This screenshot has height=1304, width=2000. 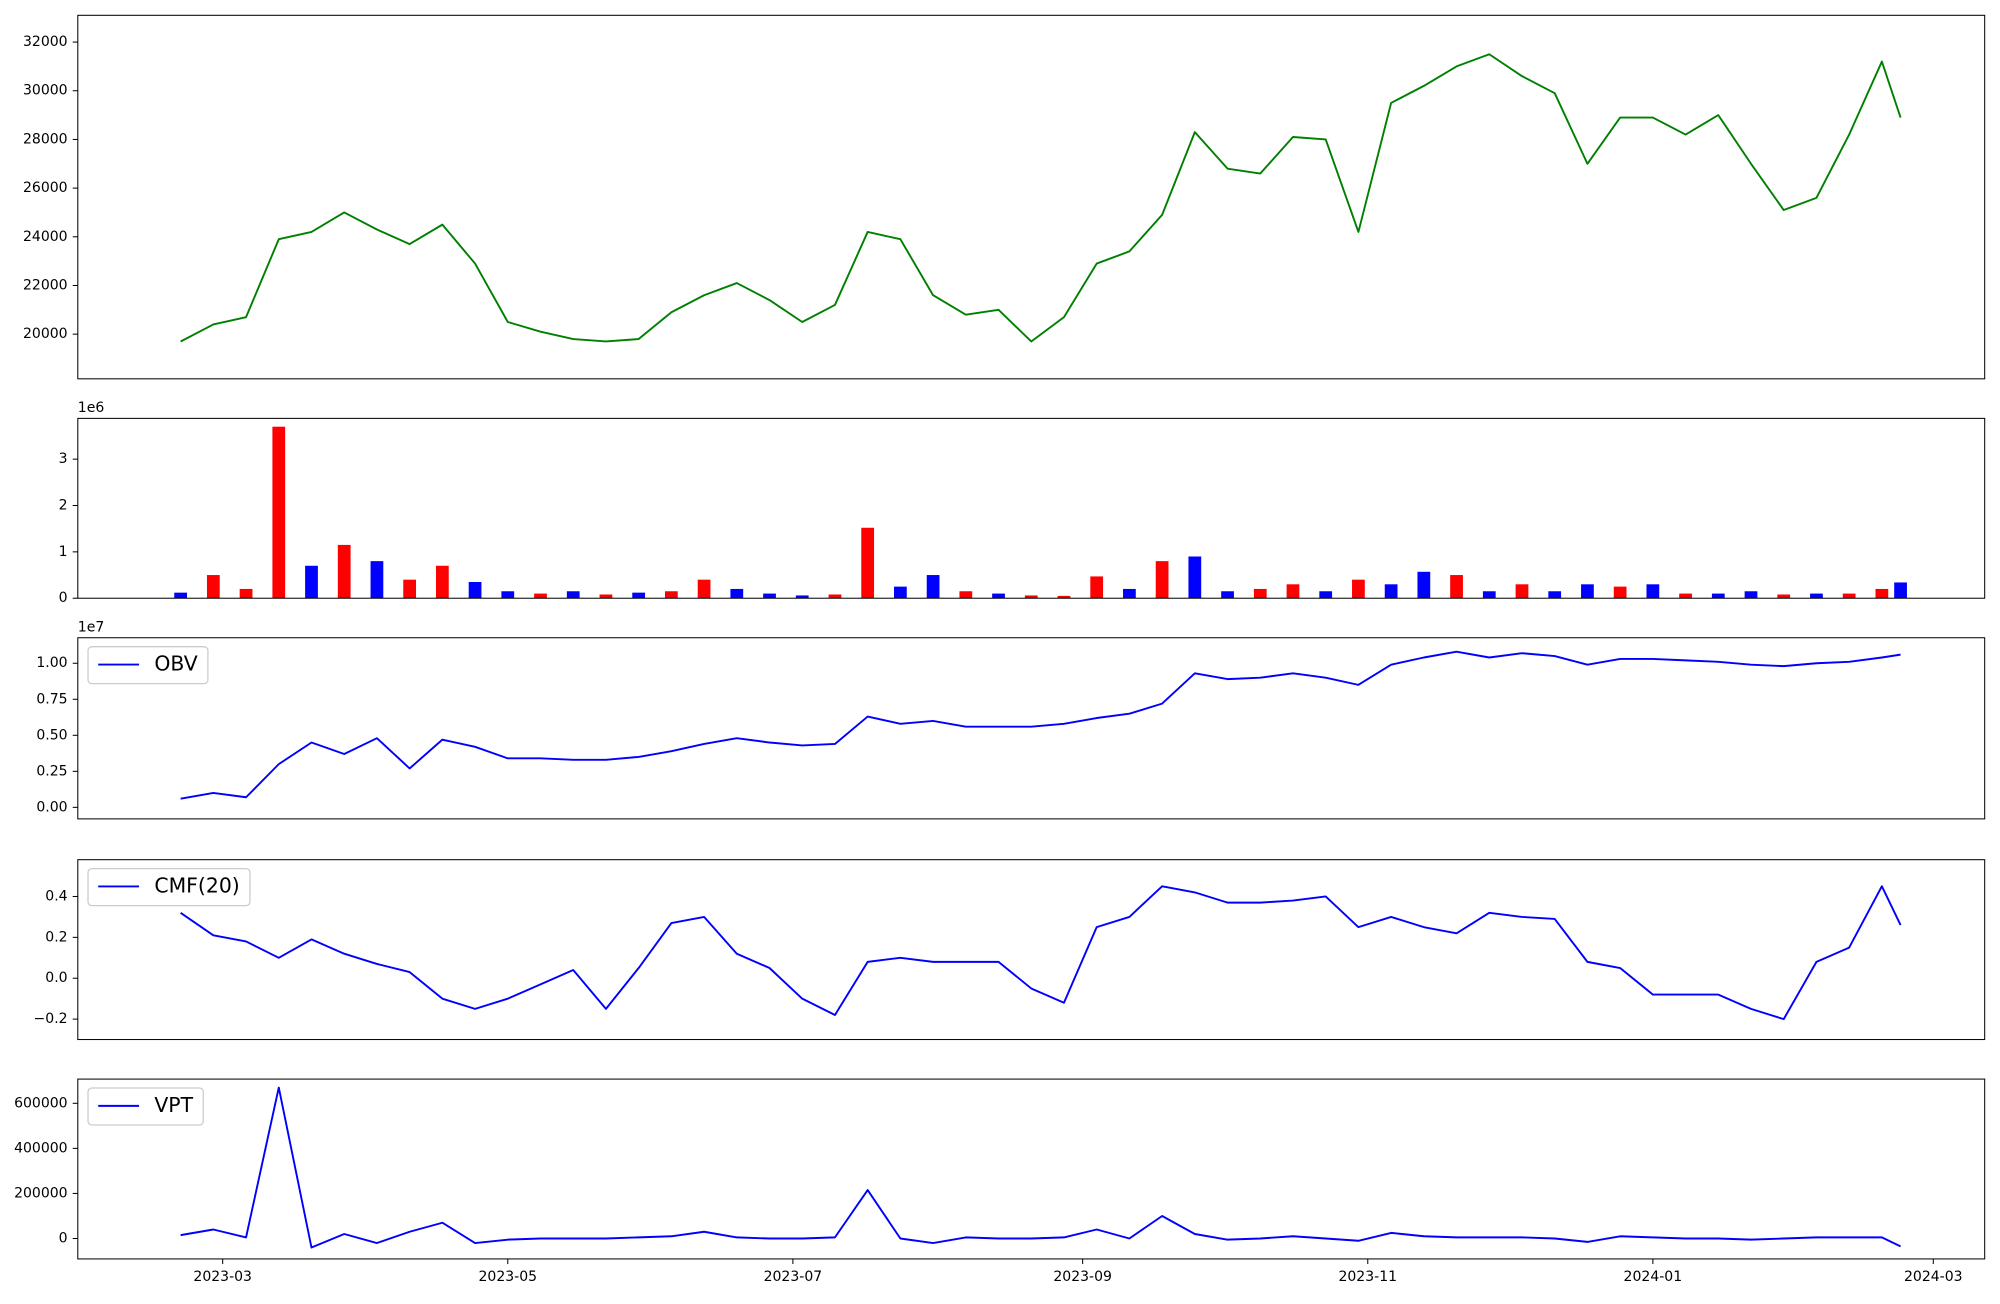 What do you see at coordinates (51, 663) in the screenshot?
I see `y-tick-label: 1.00` at bounding box center [51, 663].